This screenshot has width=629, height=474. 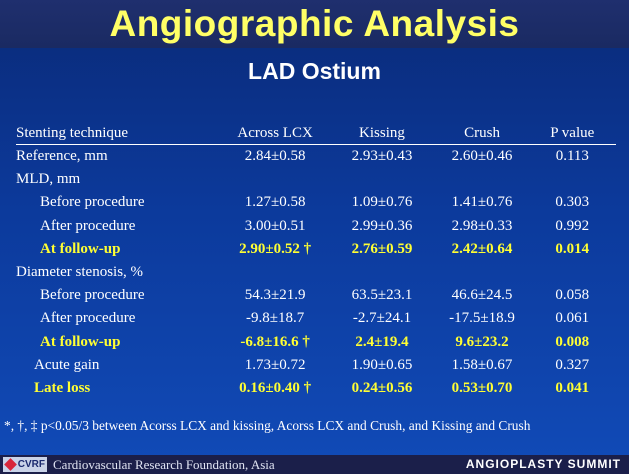 I want to click on cell-crush: 46.6±24.5, so click(x=482, y=295).